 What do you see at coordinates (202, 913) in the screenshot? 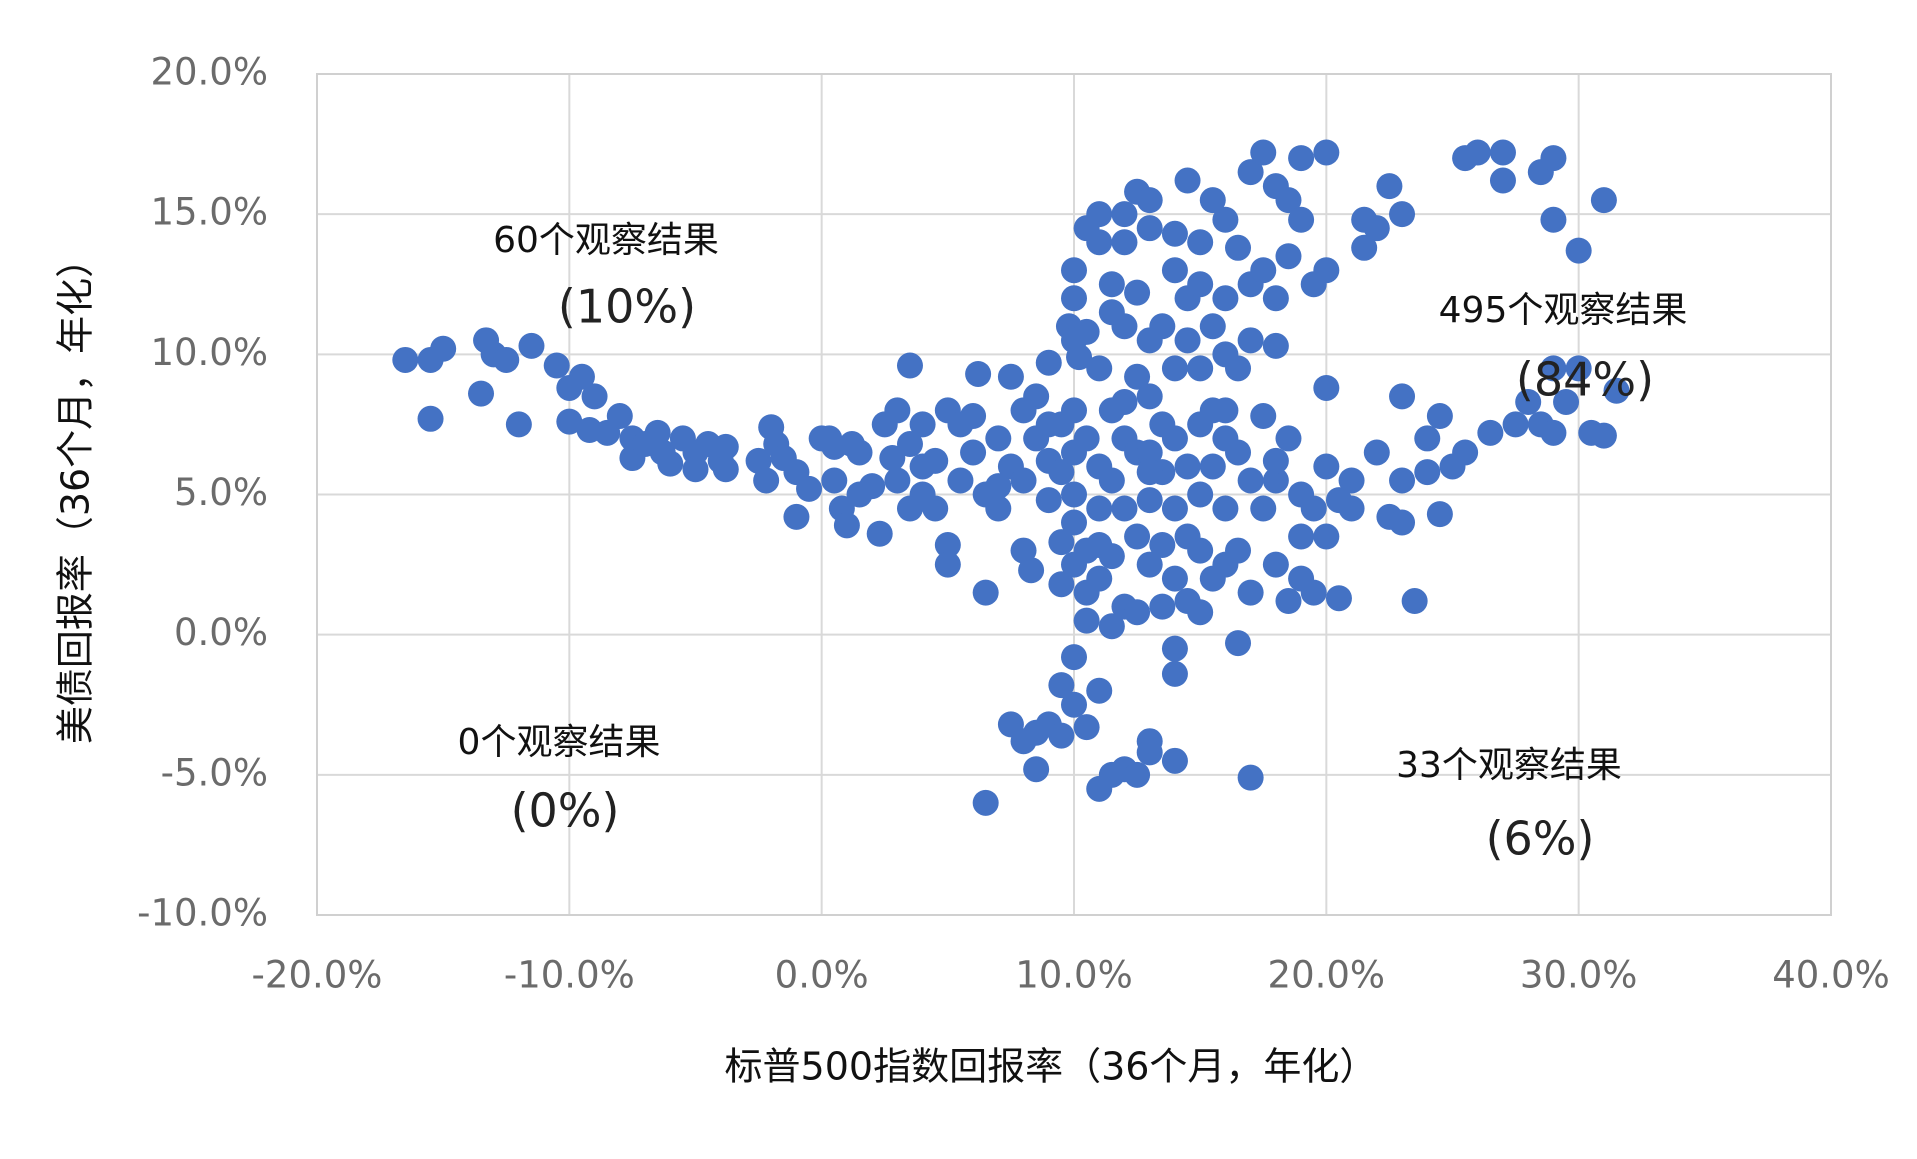
I see `y-tick-label: -10.0%` at bounding box center [202, 913].